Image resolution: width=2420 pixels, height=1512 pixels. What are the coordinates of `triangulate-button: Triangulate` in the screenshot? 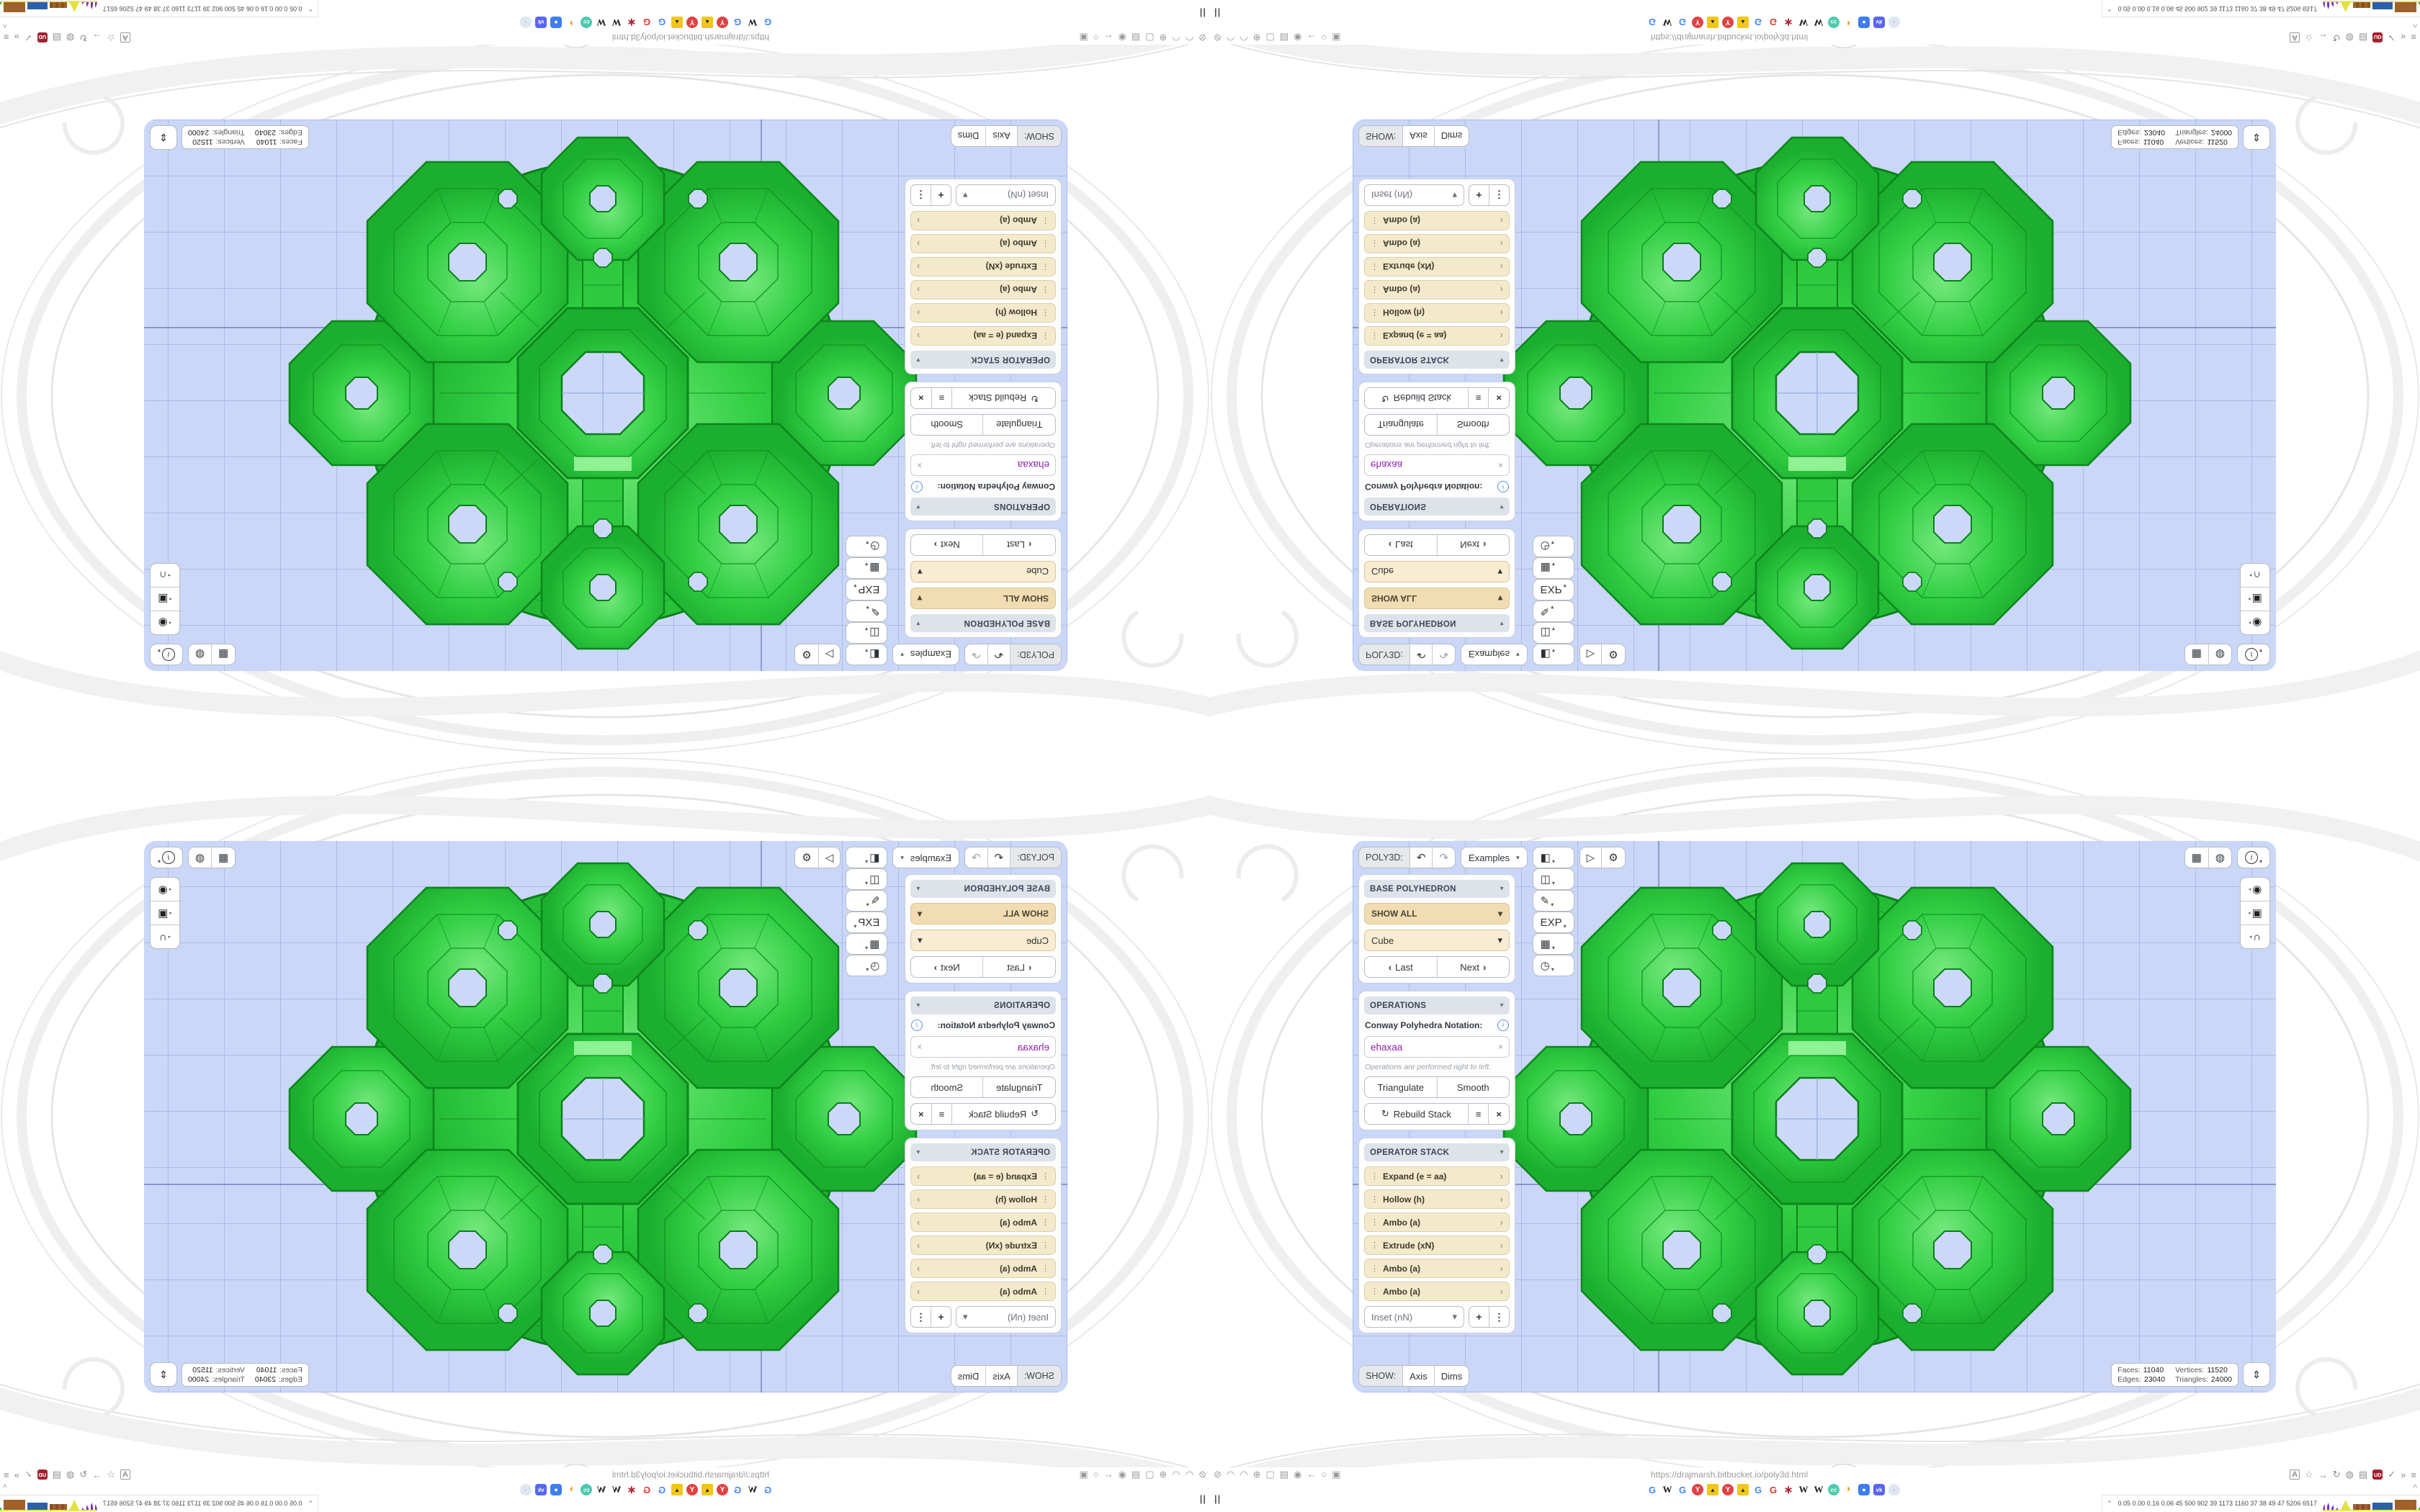 It's located at (1018, 1087).